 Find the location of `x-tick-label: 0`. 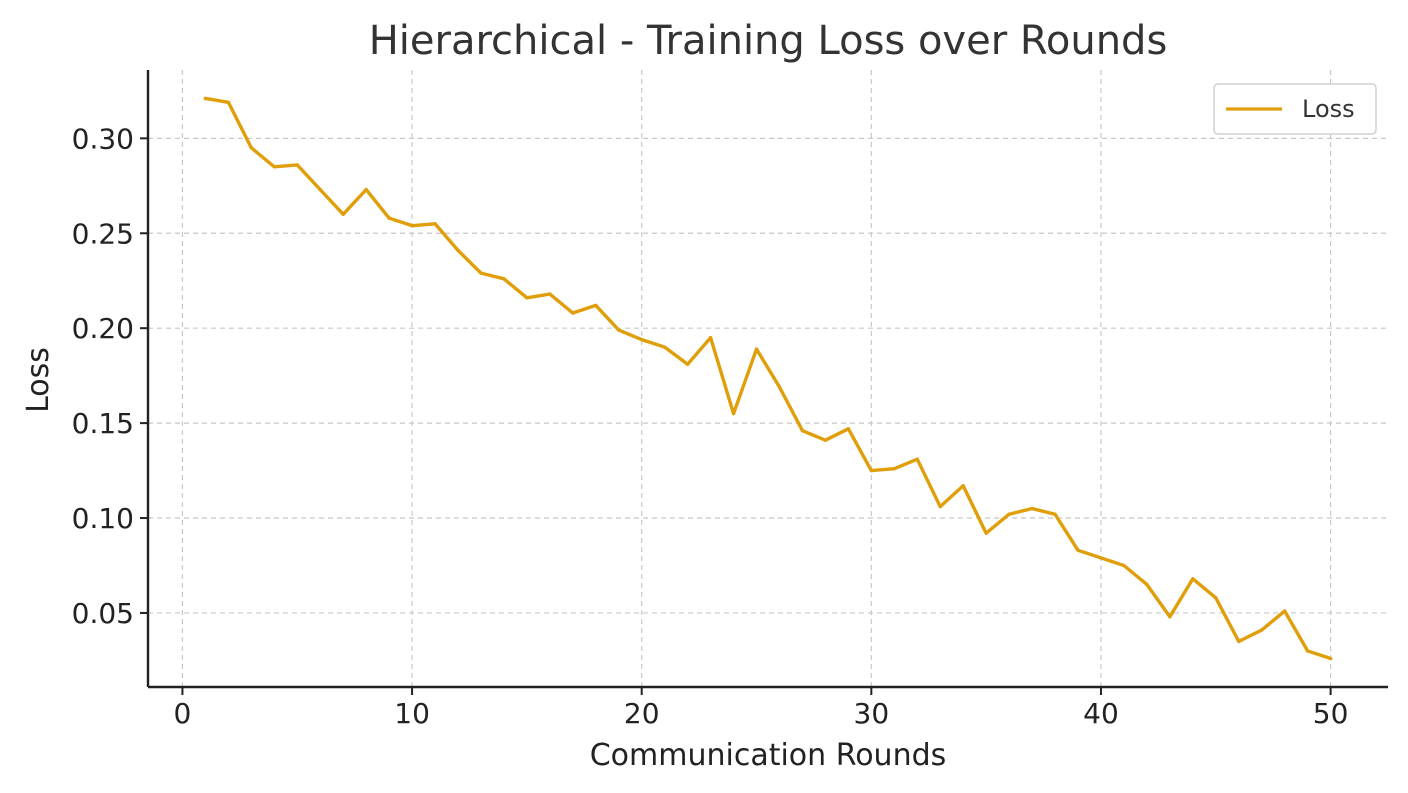

x-tick-label: 0 is located at coordinates (183, 713).